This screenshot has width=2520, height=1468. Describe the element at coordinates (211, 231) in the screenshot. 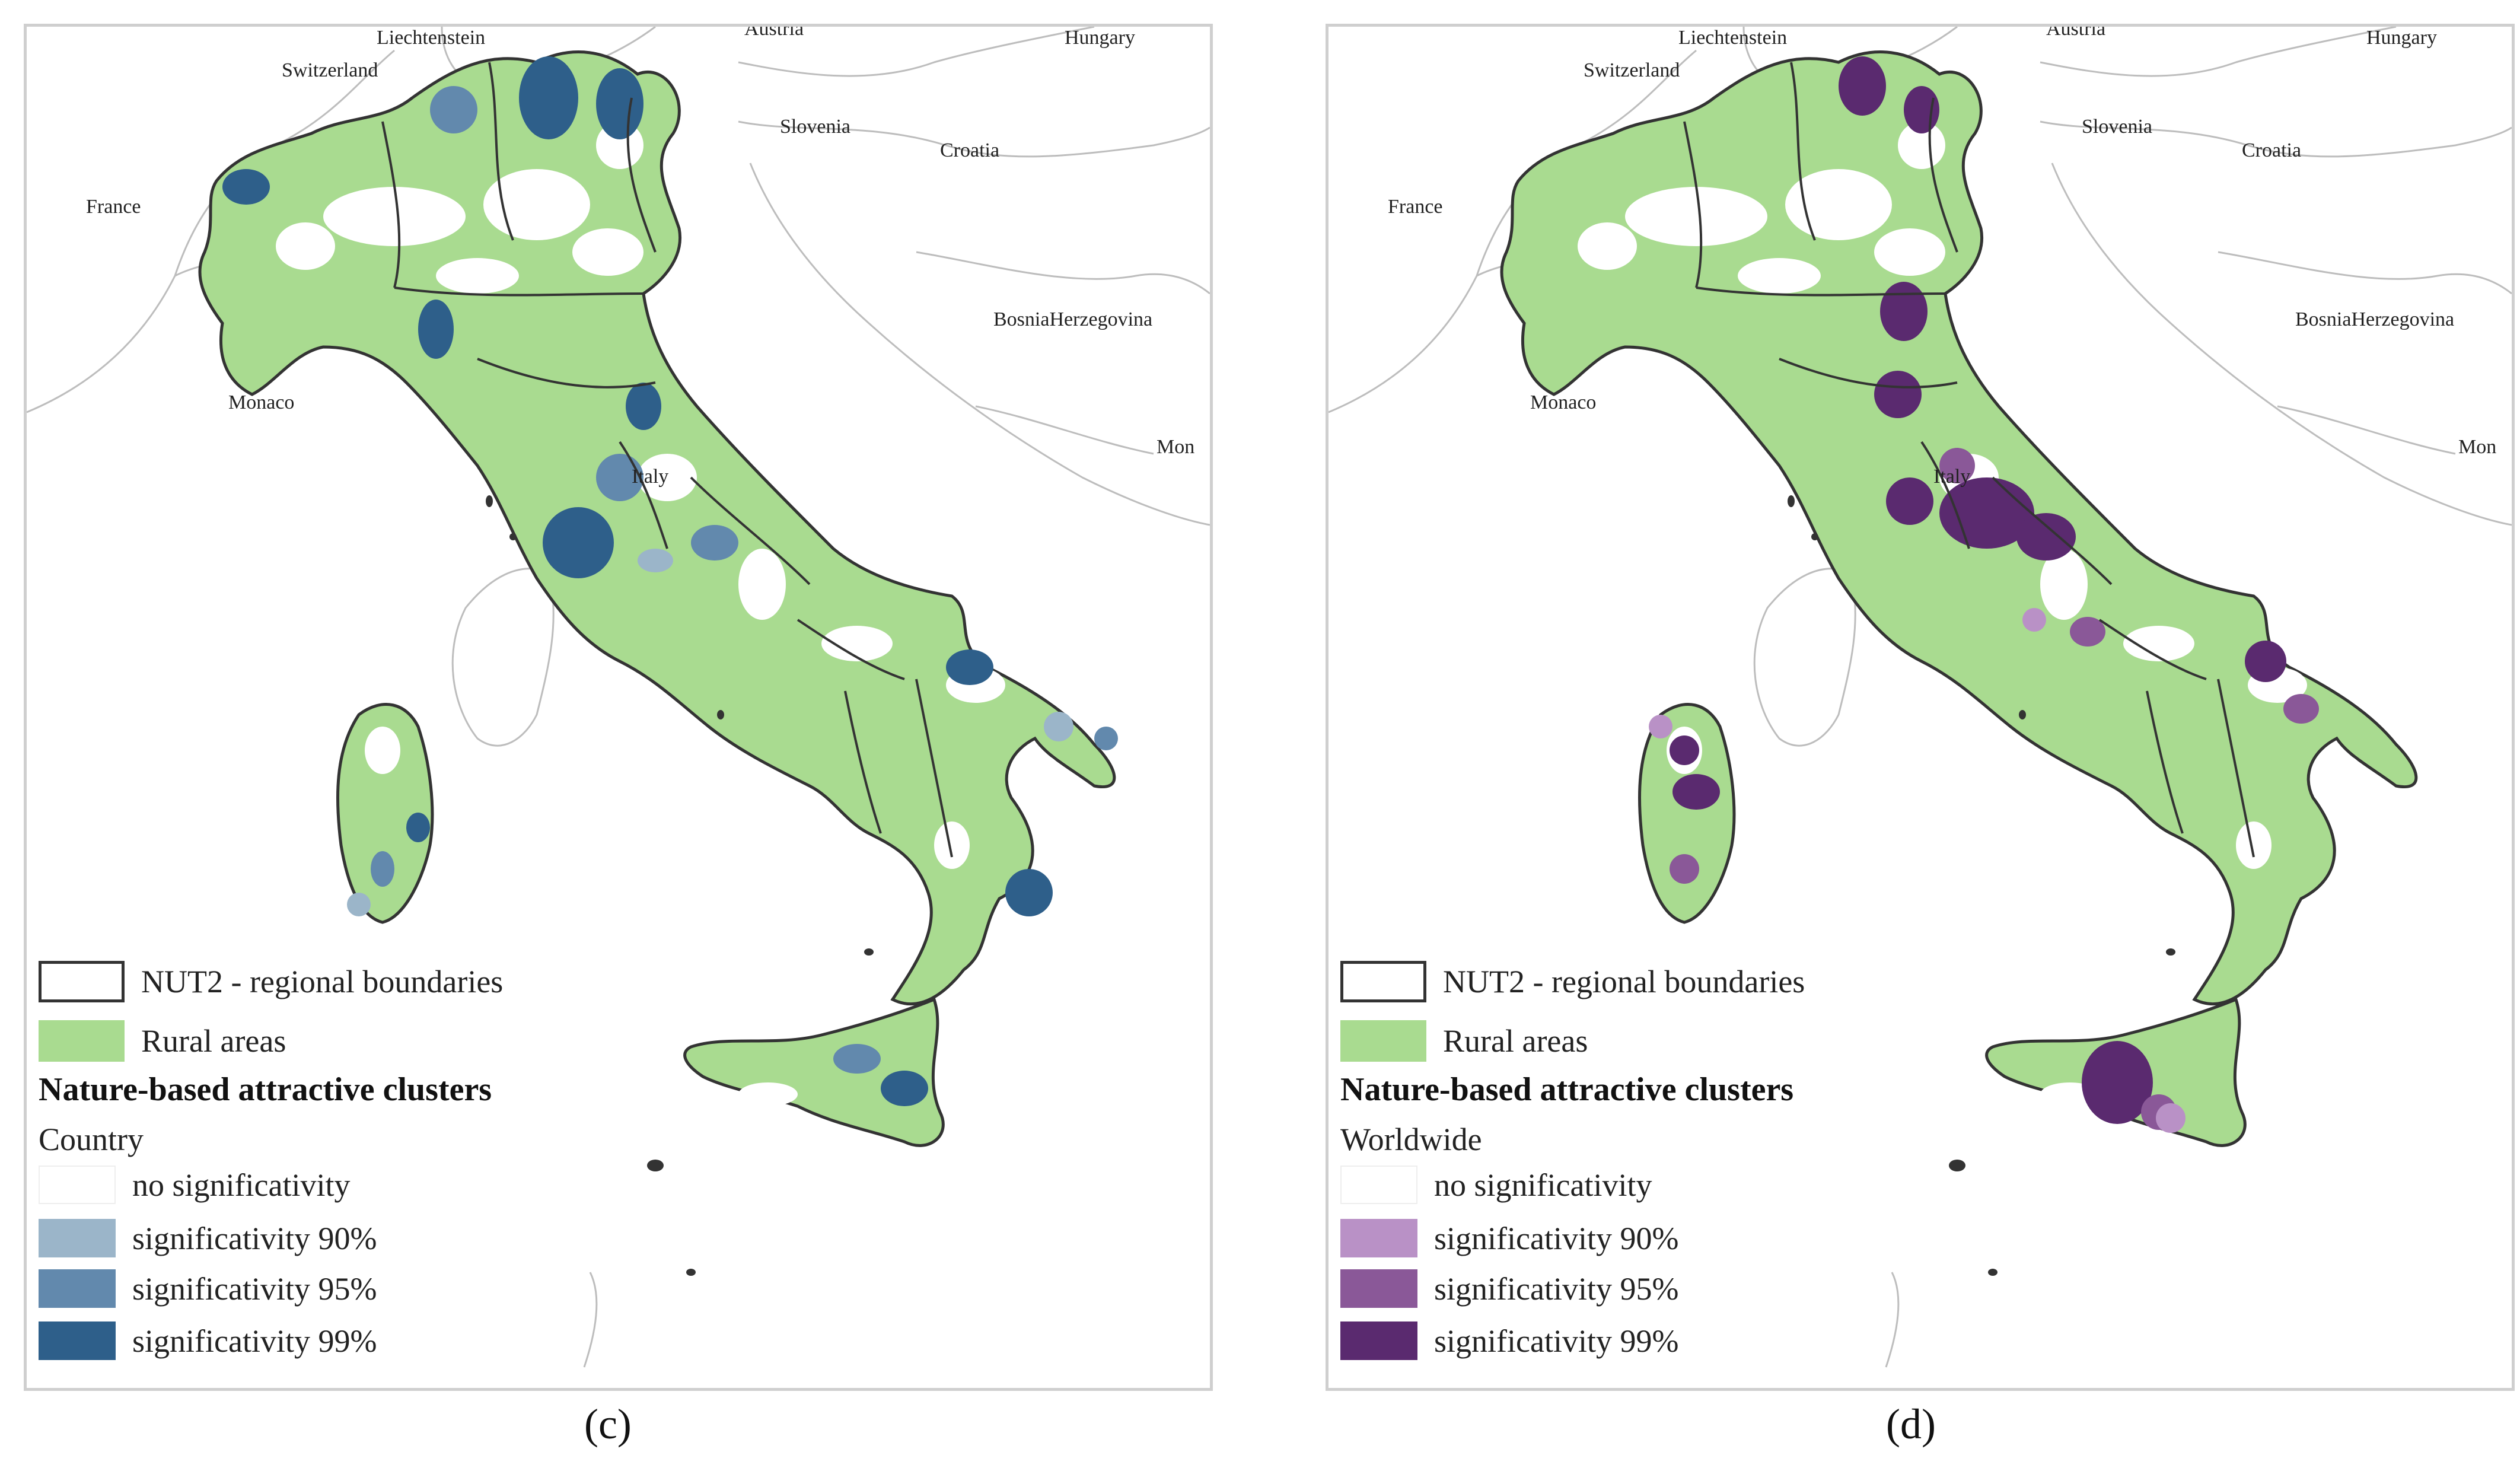

I see `france-border` at that location.